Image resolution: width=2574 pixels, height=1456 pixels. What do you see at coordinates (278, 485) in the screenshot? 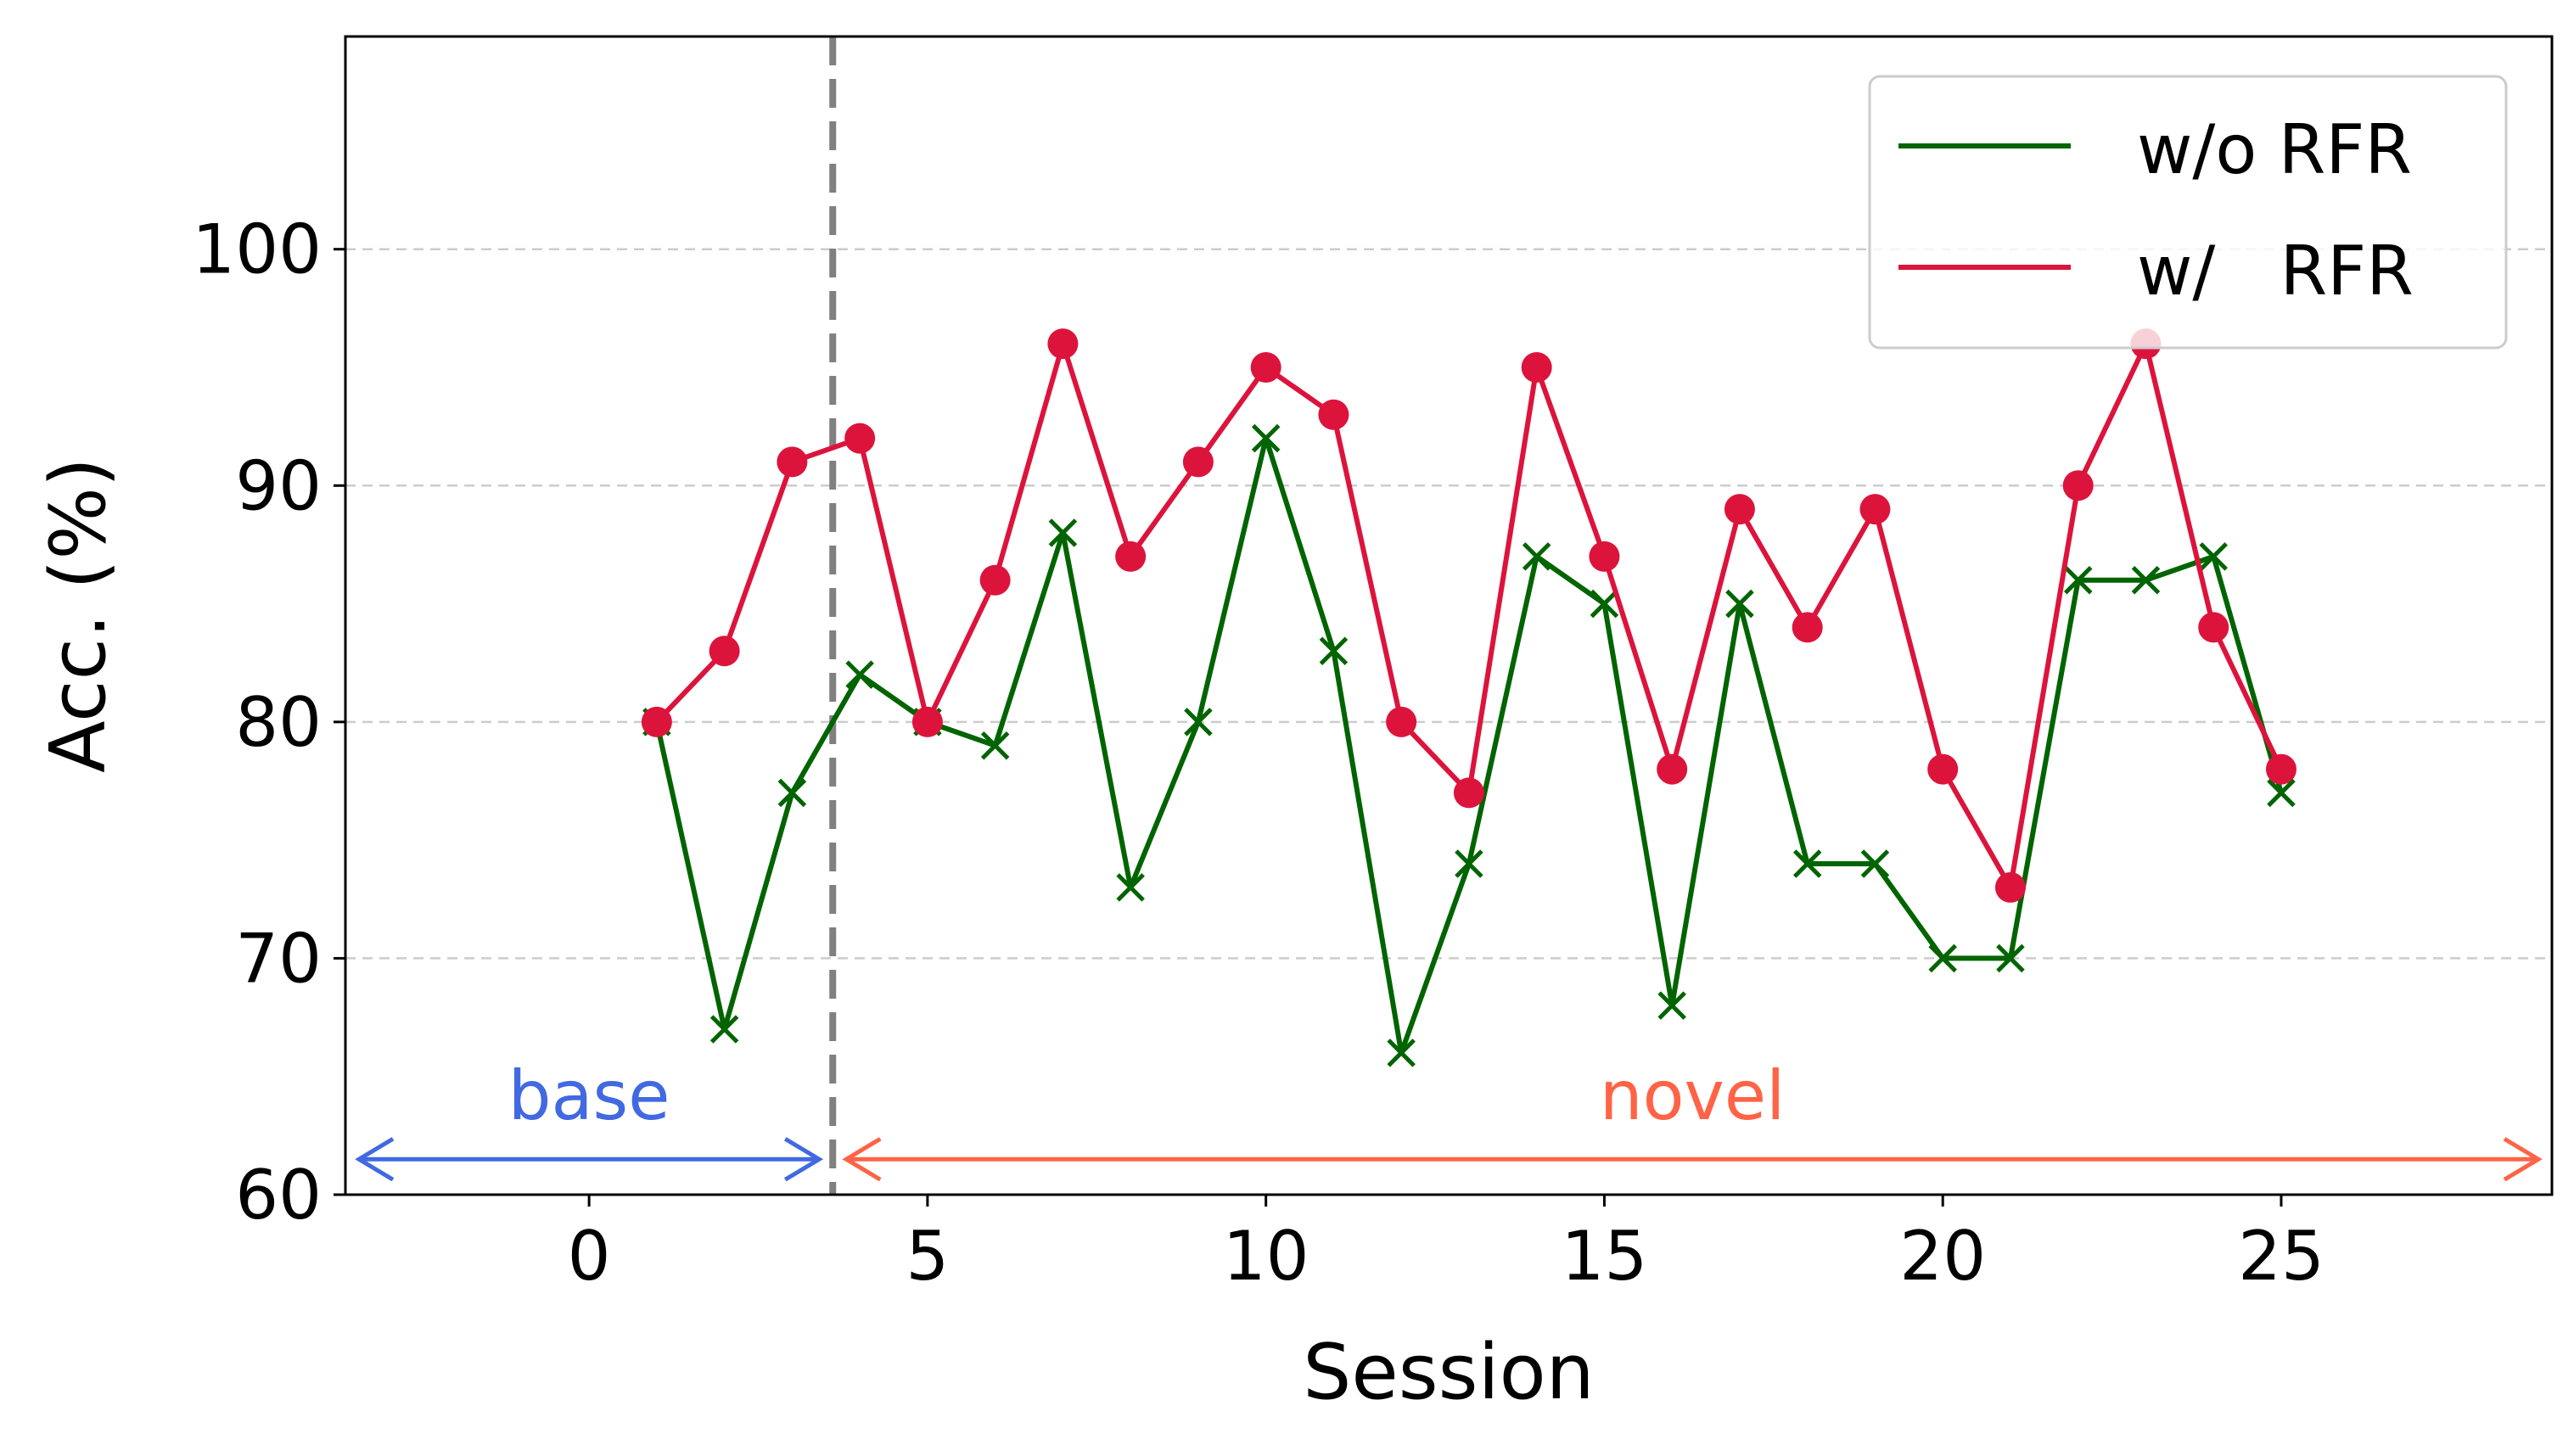
I see `y-tick-label-90: 90` at bounding box center [278, 485].